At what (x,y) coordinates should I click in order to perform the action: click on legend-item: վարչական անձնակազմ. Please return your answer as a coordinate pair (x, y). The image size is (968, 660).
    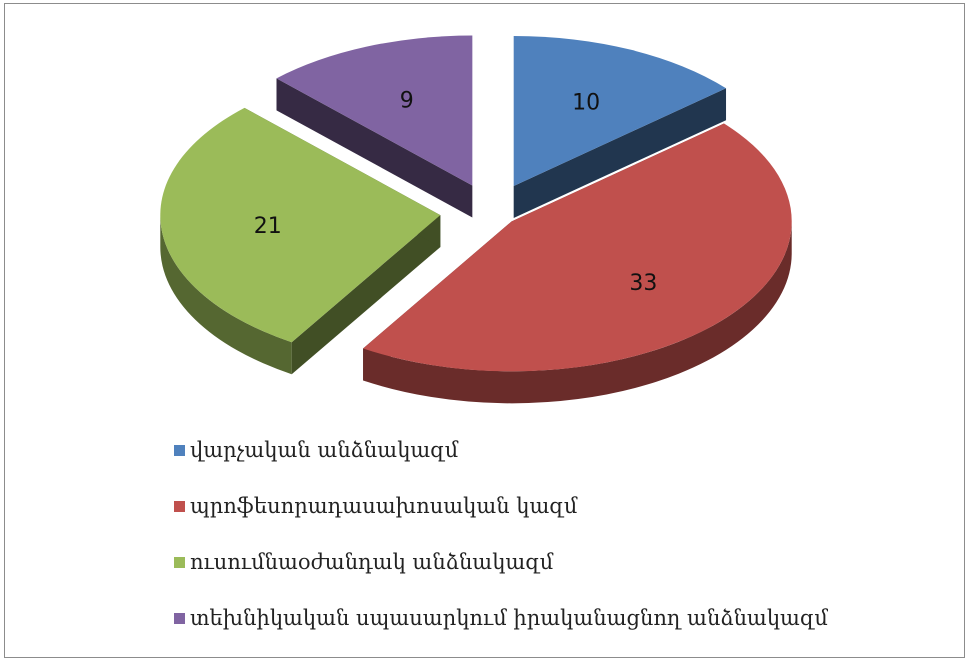
    Looking at the image, I should click on (501, 450).